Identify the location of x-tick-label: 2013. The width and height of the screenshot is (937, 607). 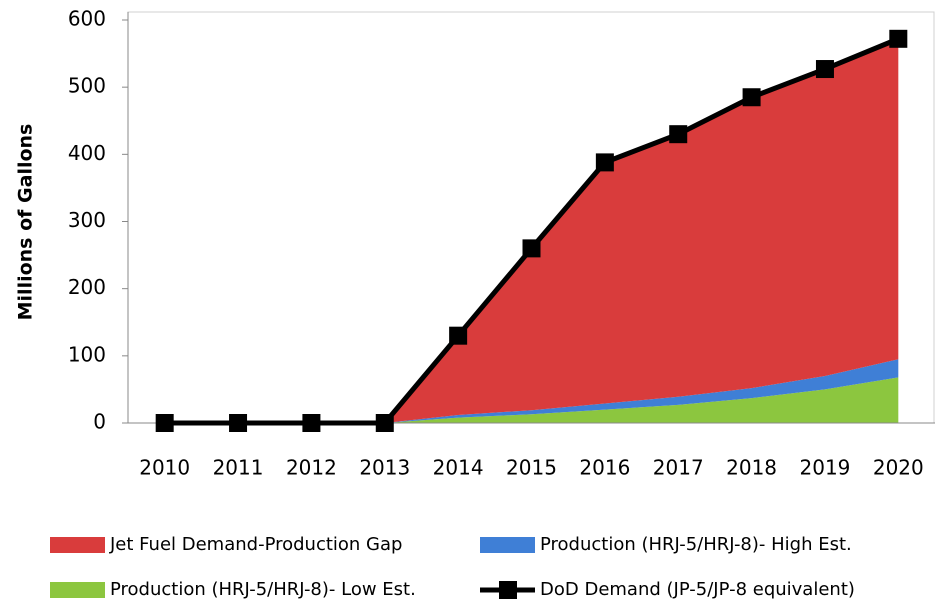
(384, 468).